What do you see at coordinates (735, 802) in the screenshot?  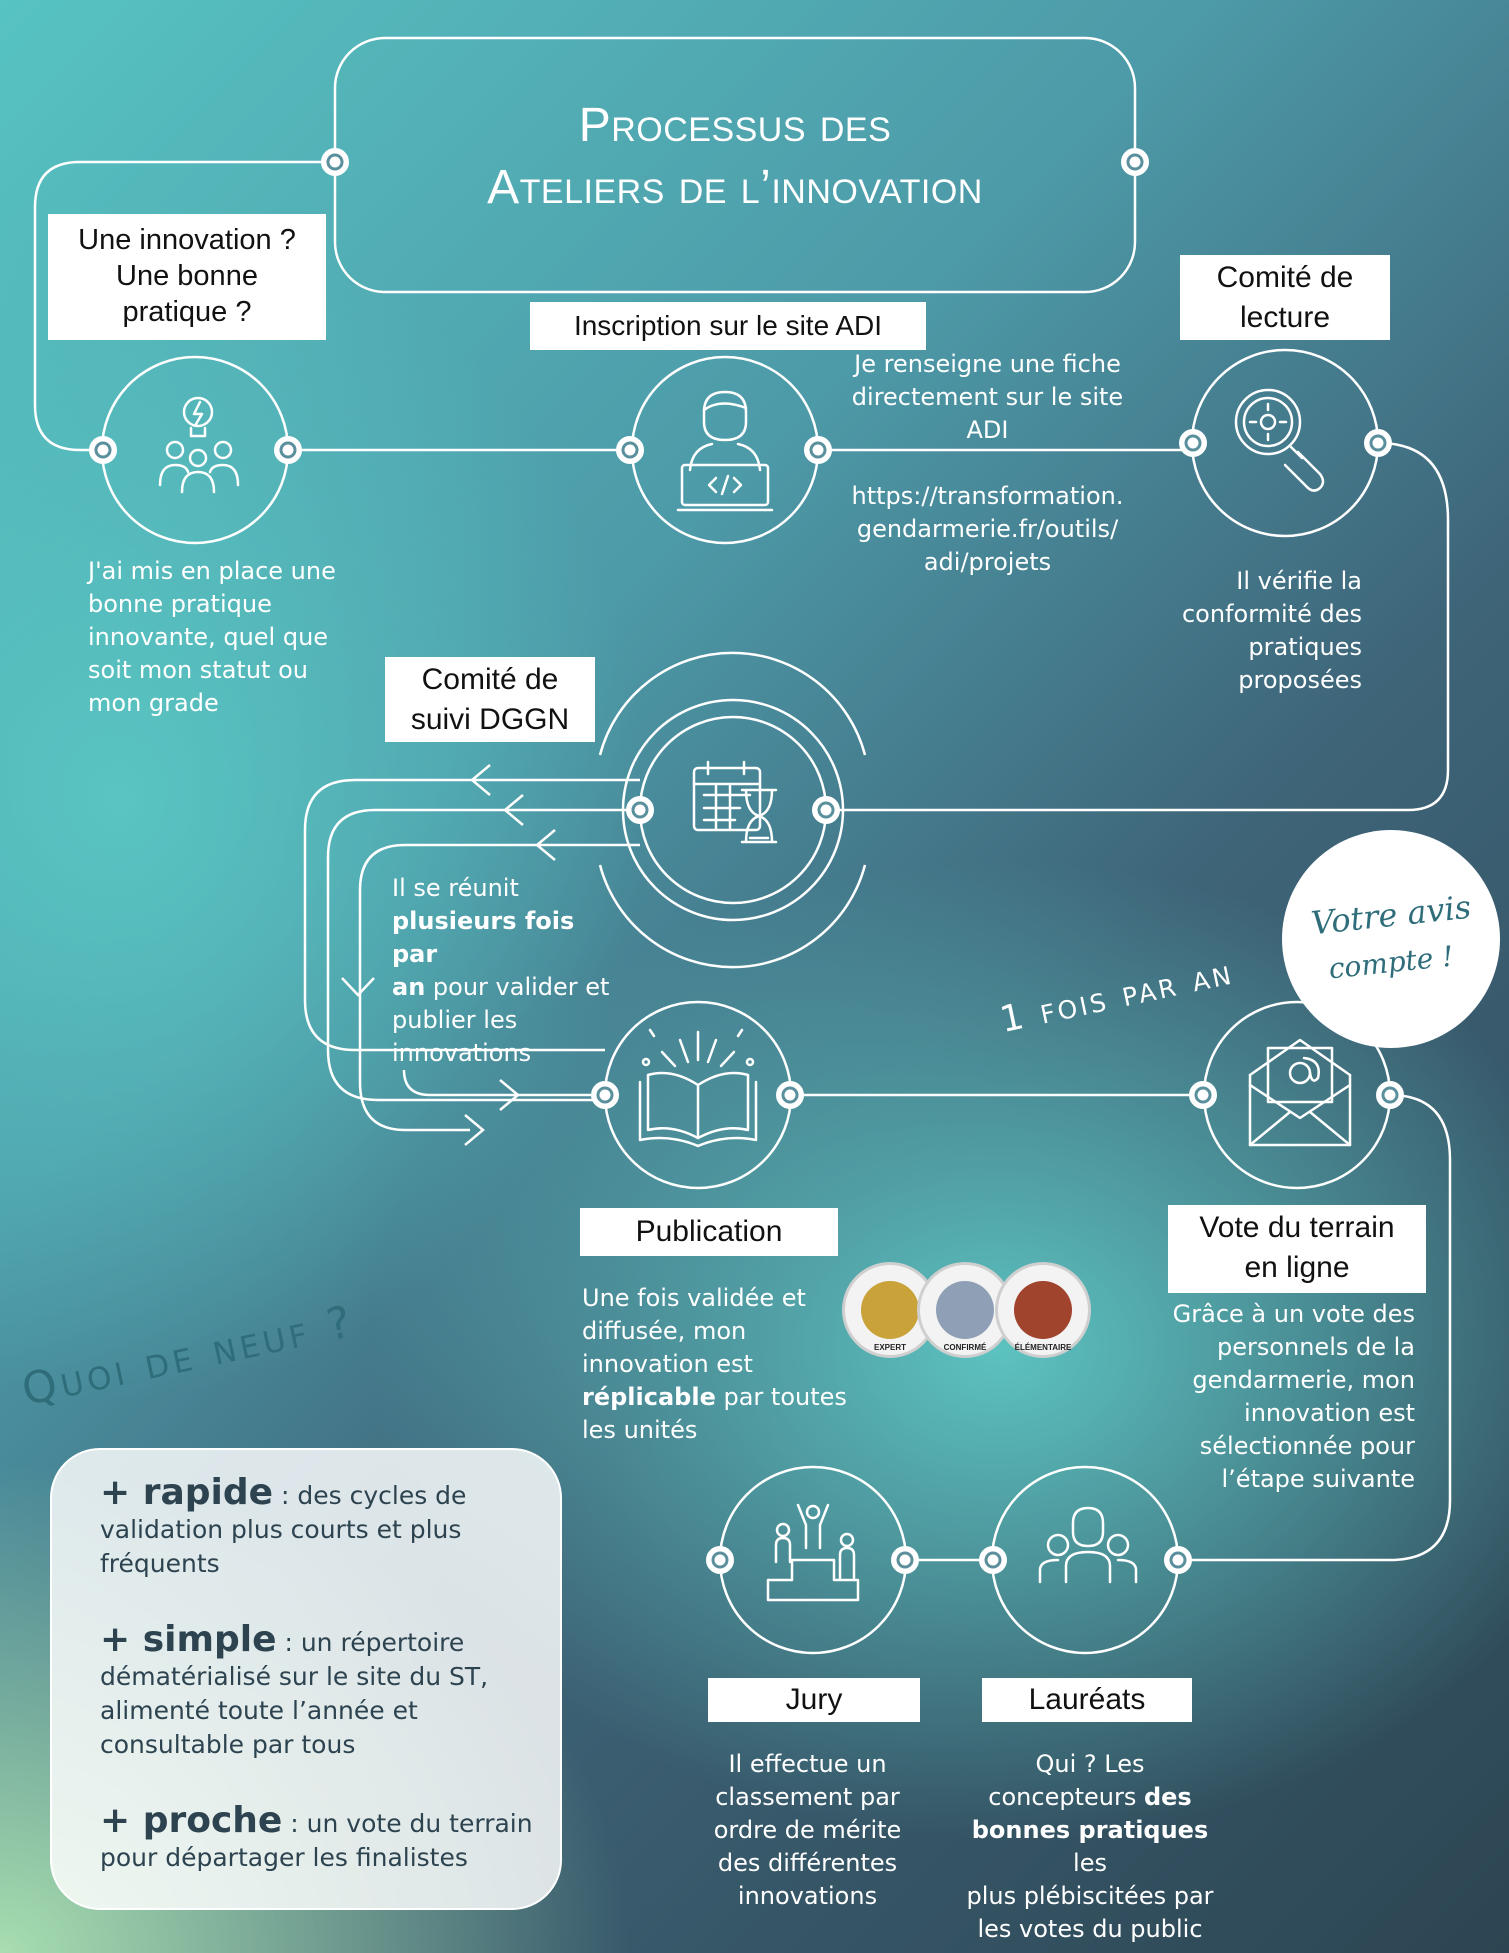 I see `calendar-hourglass-icon` at bounding box center [735, 802].